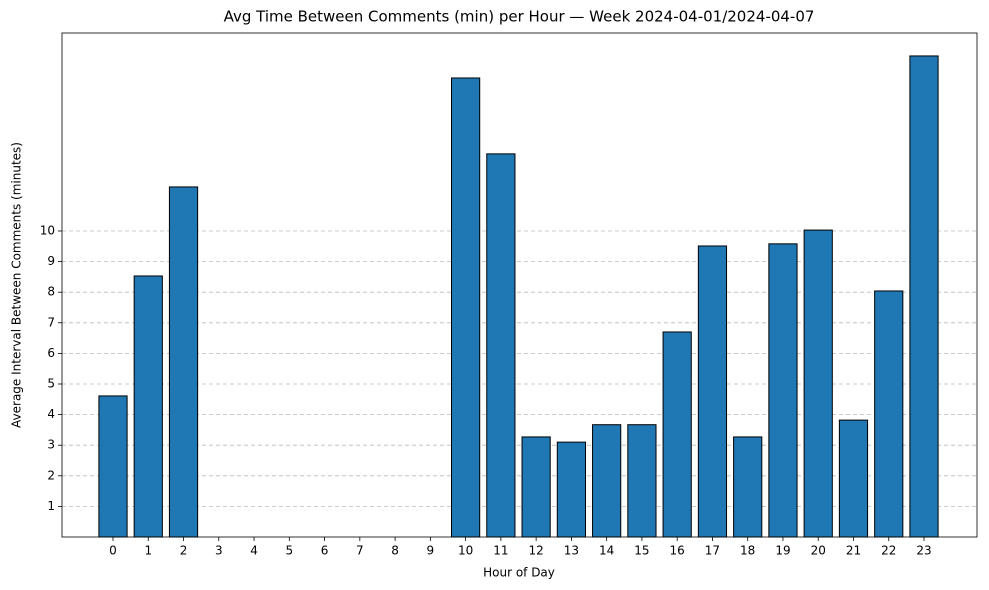 This screenshot has width=989, height=590. Describe the element at coordinates (51, 383) in the screenshot. I see `y-tick-label: 5` at that location.